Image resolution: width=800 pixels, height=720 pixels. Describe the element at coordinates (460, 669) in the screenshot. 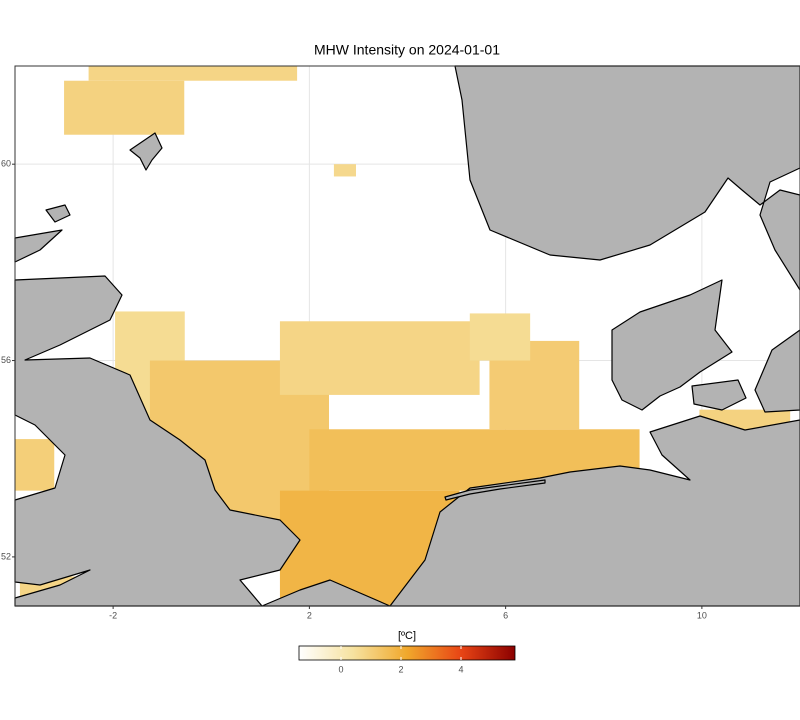

I see `colorbar-tick-label: 4` at that location.